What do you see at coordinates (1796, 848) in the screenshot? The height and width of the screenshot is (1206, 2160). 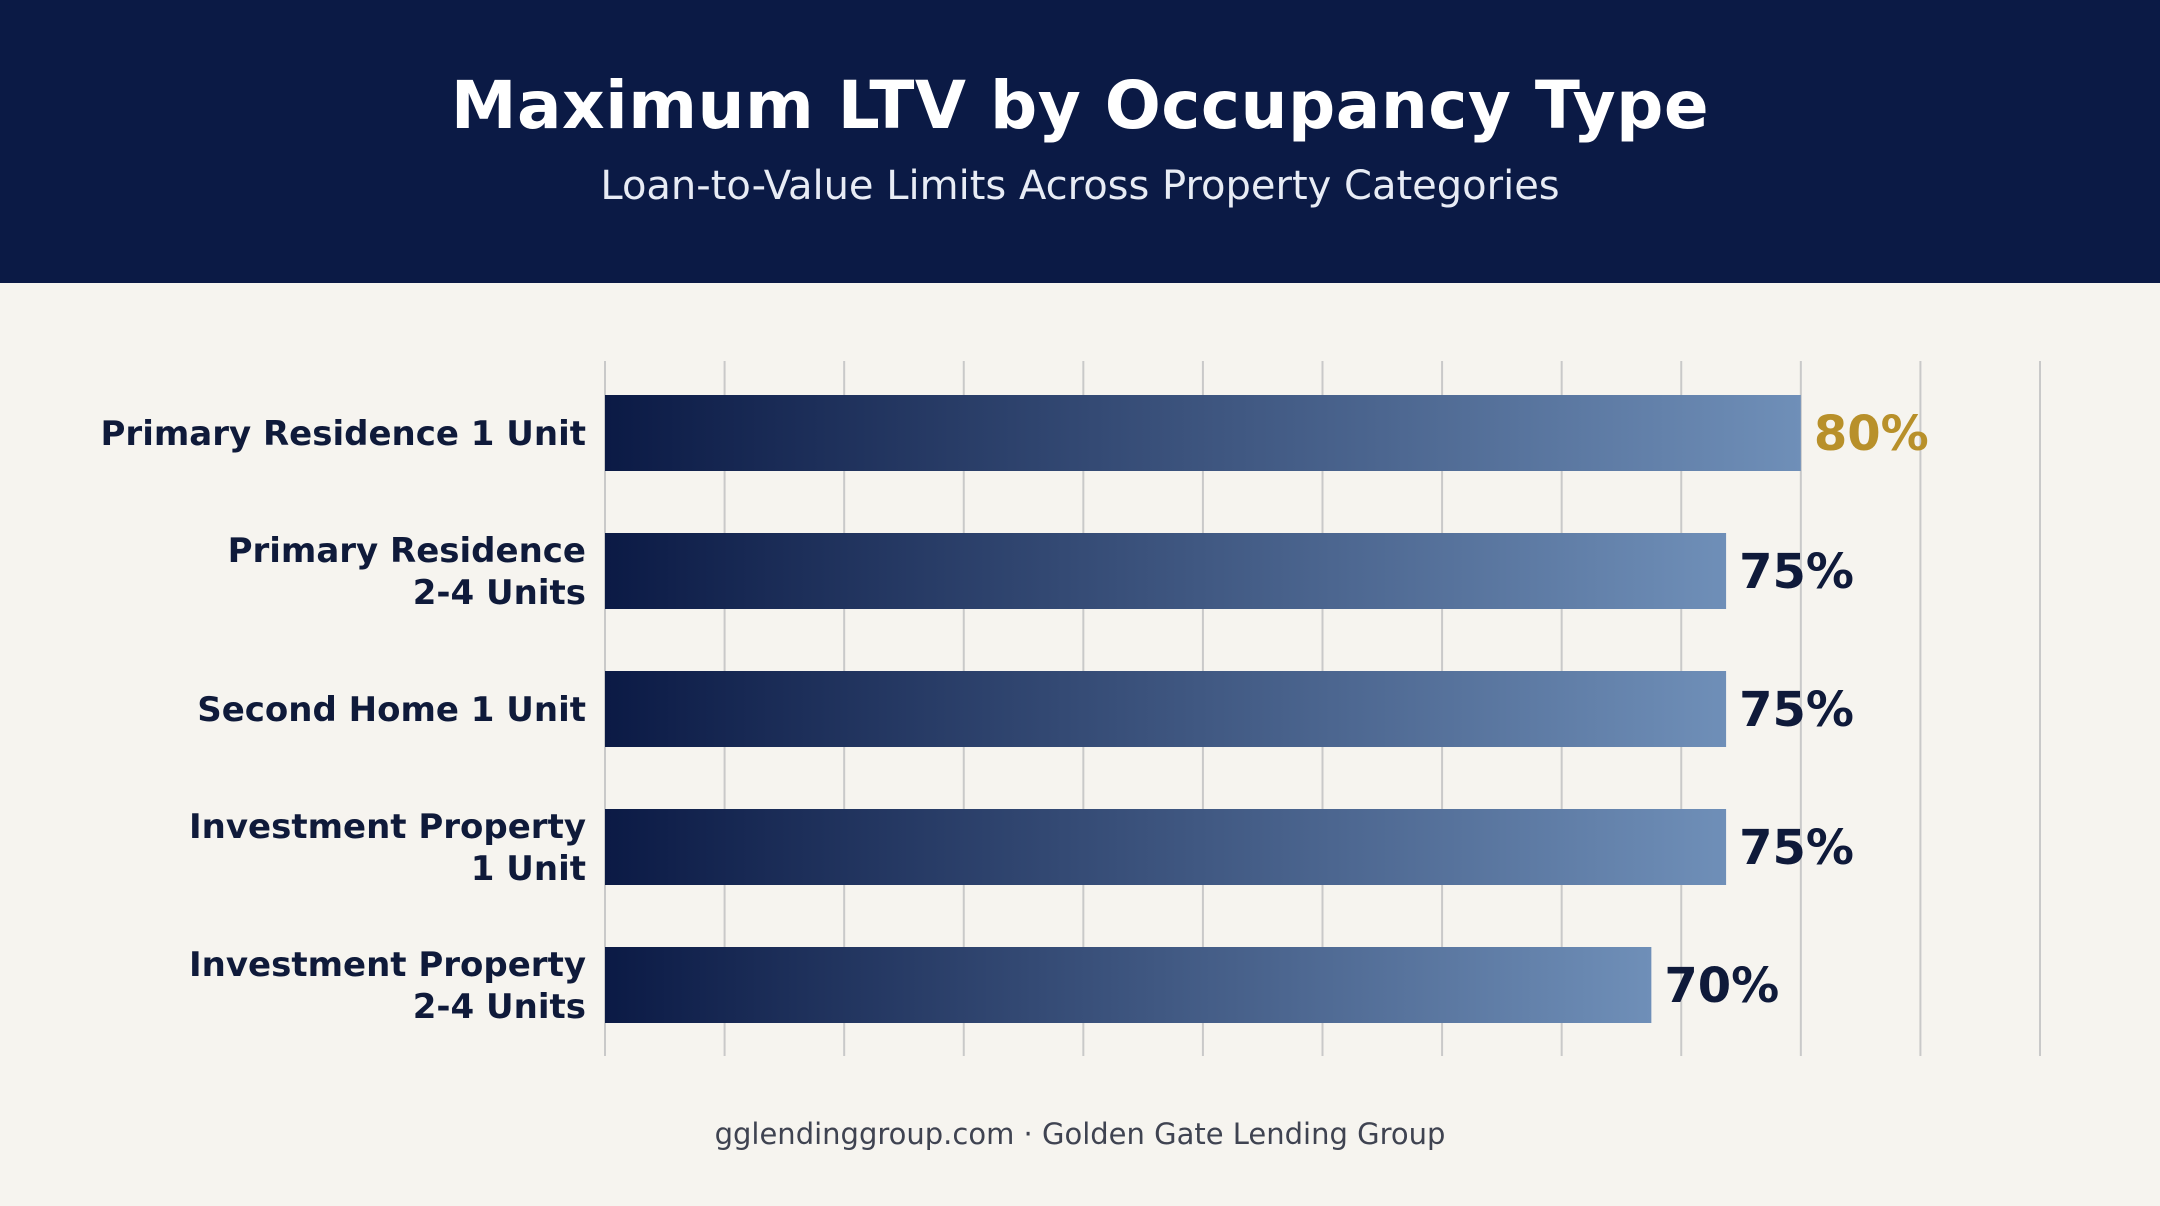 I see `value-label-3: 75%` at bounding box center [1796, 848].